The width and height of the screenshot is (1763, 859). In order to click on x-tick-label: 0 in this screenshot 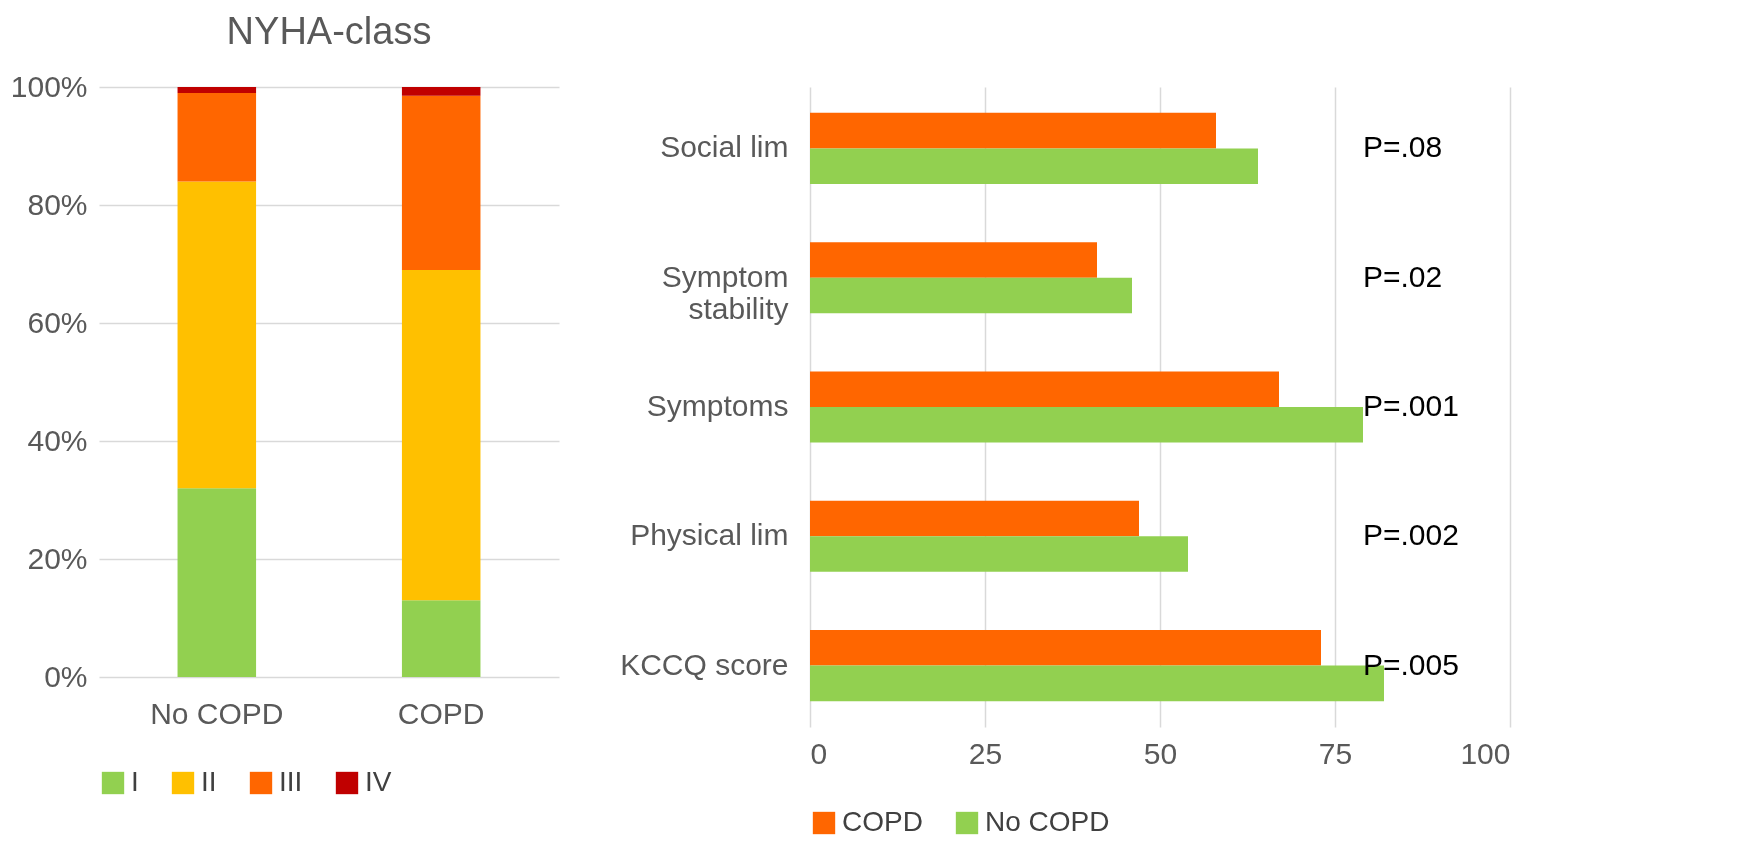, I will do `click(819, 753)`.